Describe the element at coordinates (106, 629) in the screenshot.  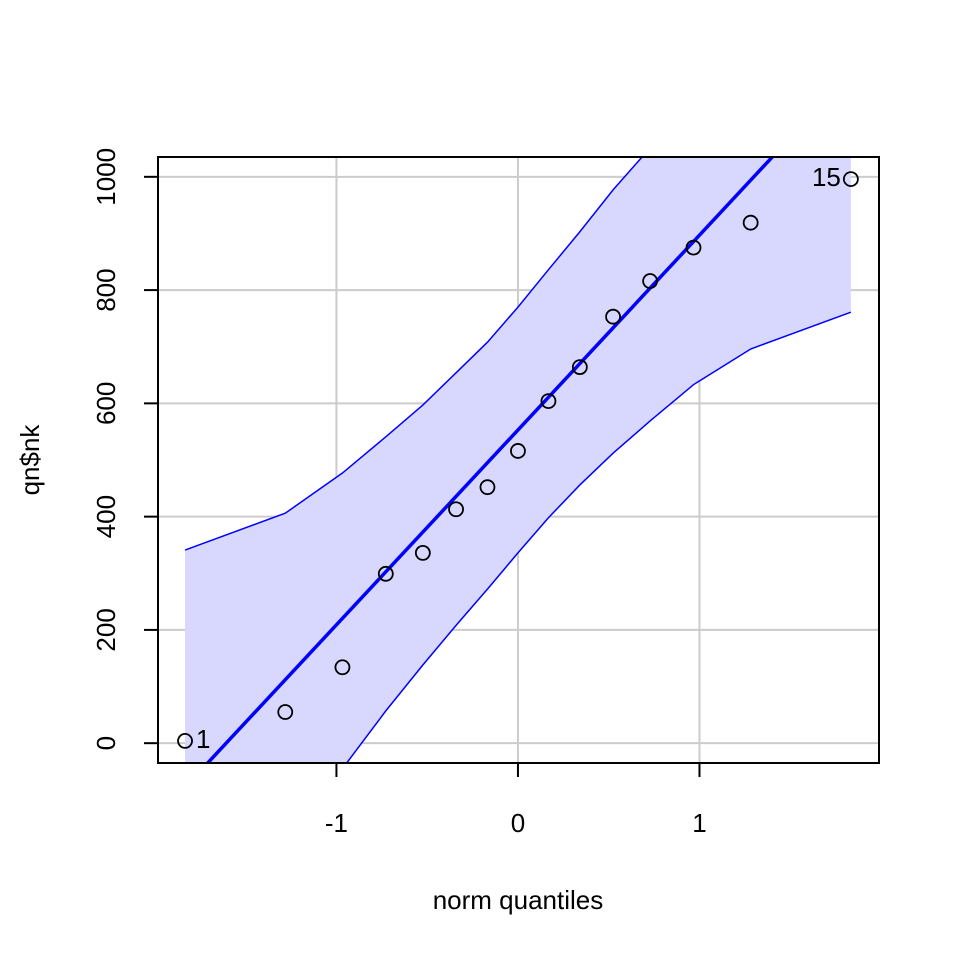
I see `y-tick-label: 200` at that location.